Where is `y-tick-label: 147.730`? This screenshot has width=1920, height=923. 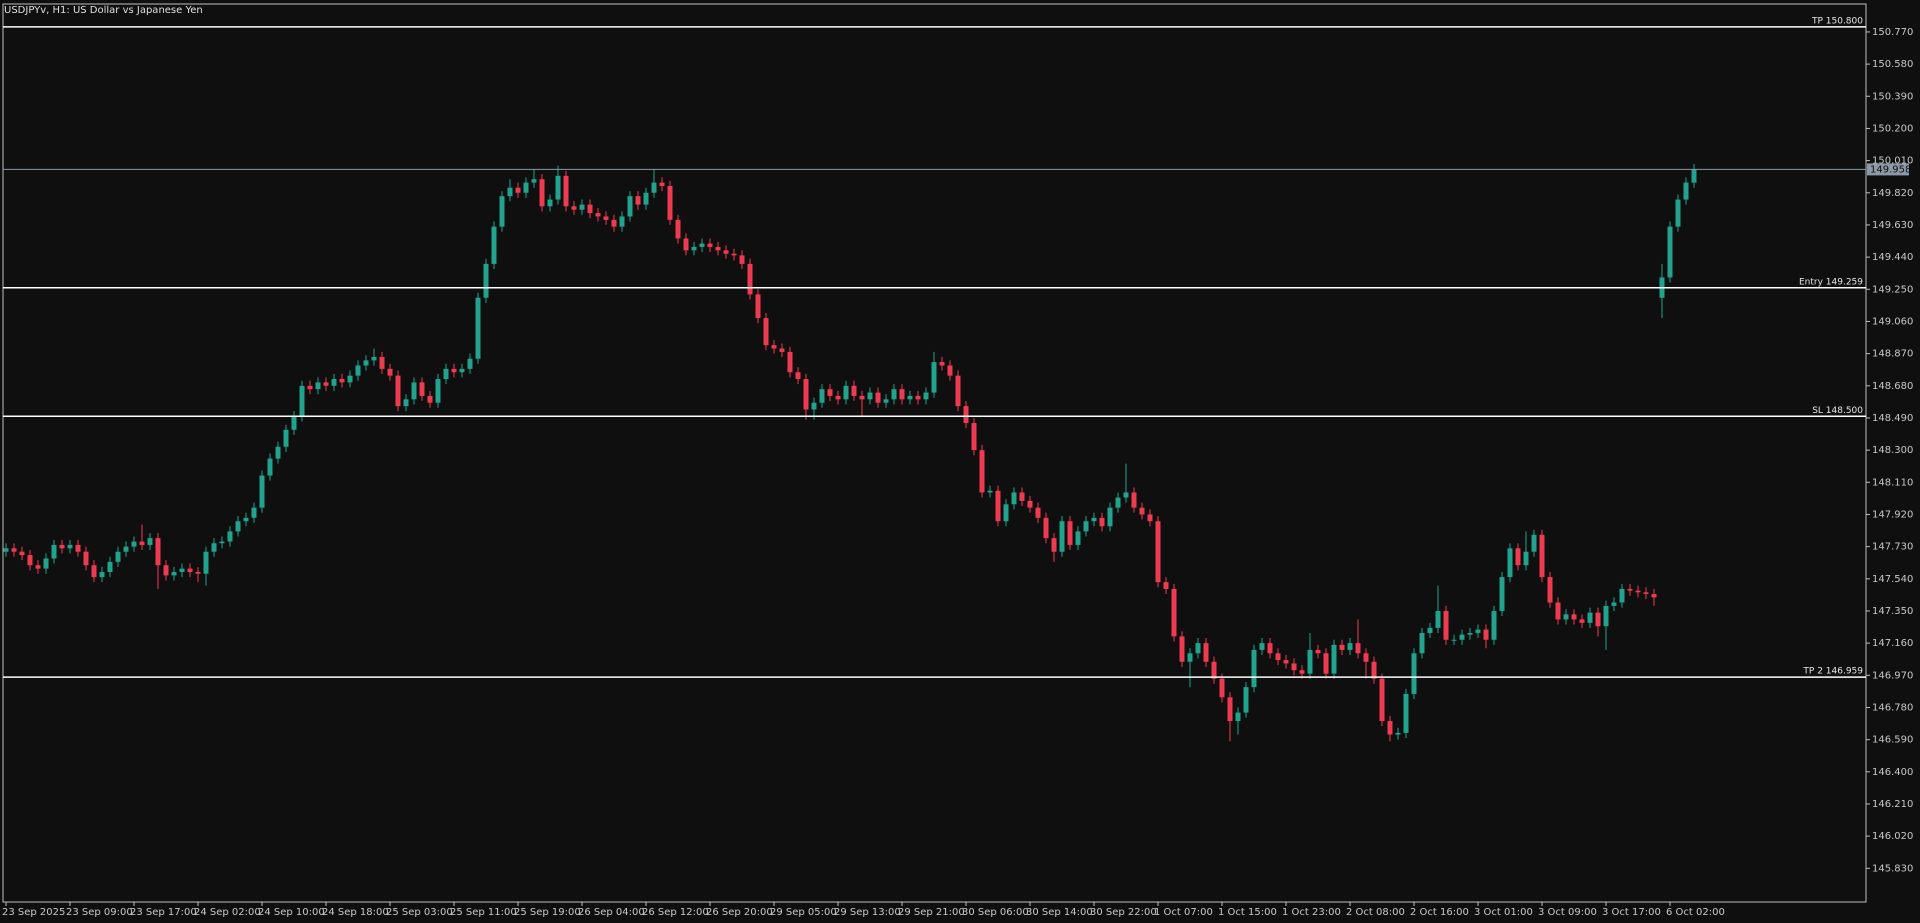 y-tick-label: 147.730 is located at coordinates (1892, 547).